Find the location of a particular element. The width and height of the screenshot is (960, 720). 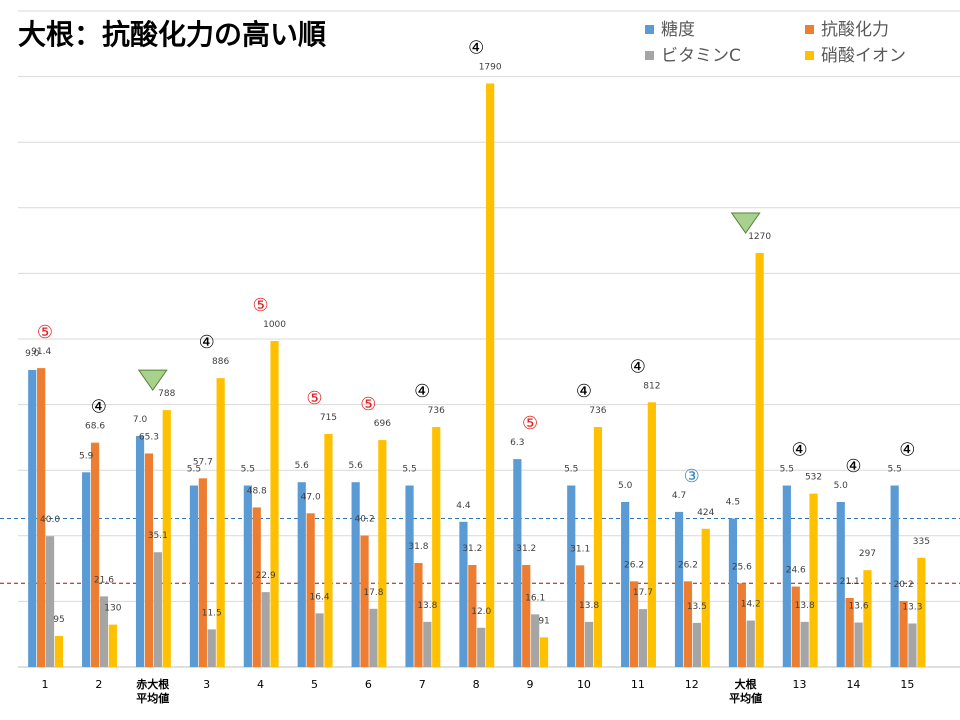

data-label: 4.5 is located at coordinates (733, 503).